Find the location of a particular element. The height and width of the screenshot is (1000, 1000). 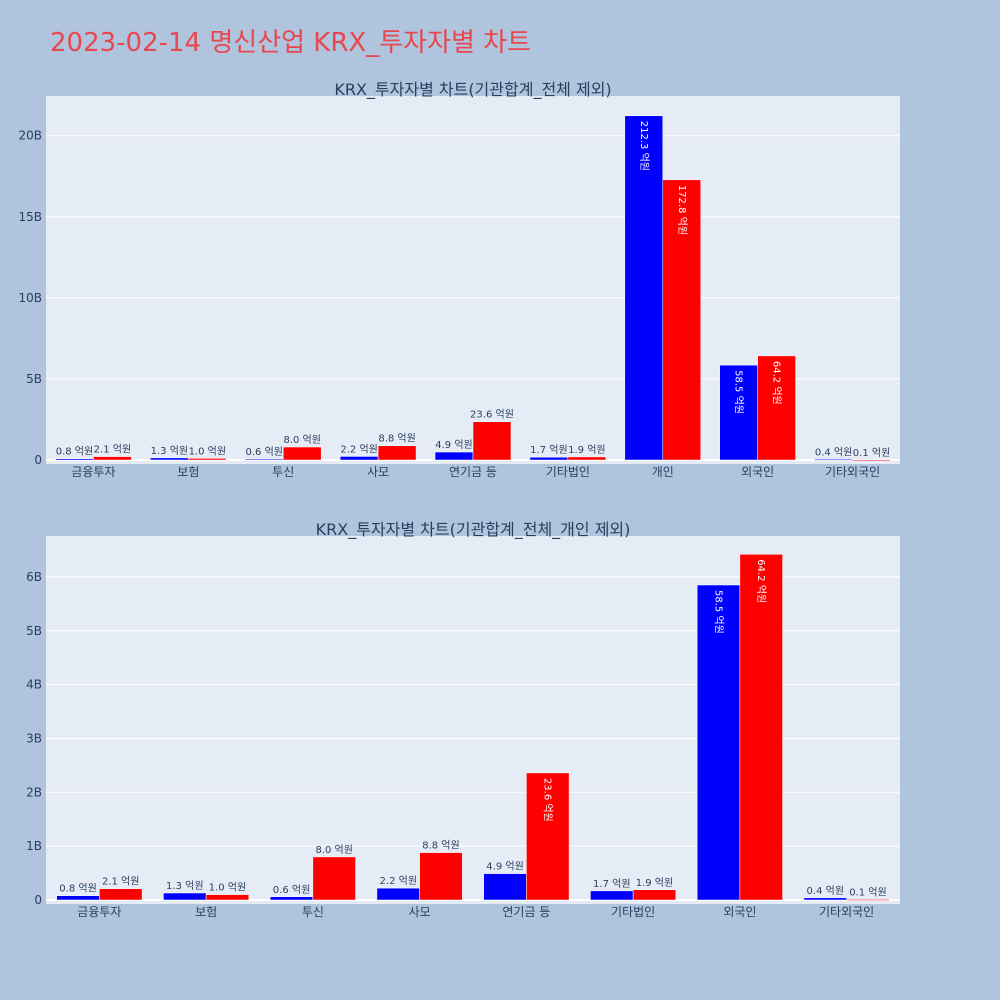

data-label: 212.3 억원 is located at coordinates (644, 146).